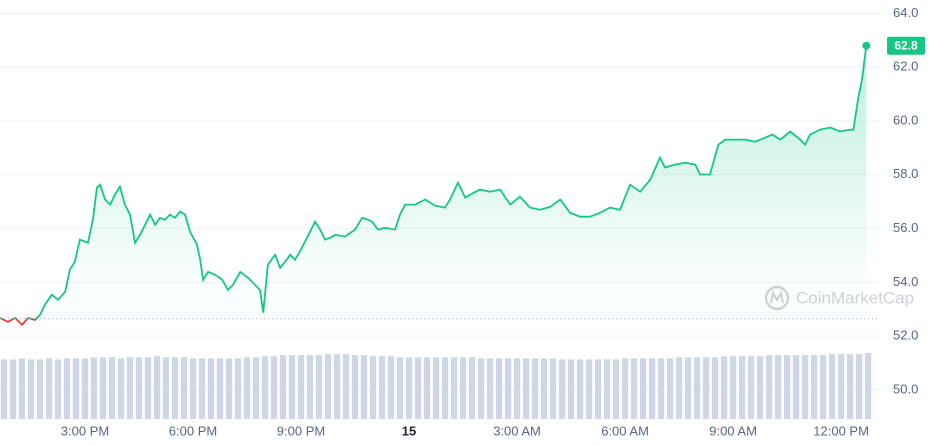 The image size is (931, 445). What do you see at coordinates (301, 430) in the screenshot?
I see `x-tick-label: 9:00 PM` at bounding box center [301, 430].